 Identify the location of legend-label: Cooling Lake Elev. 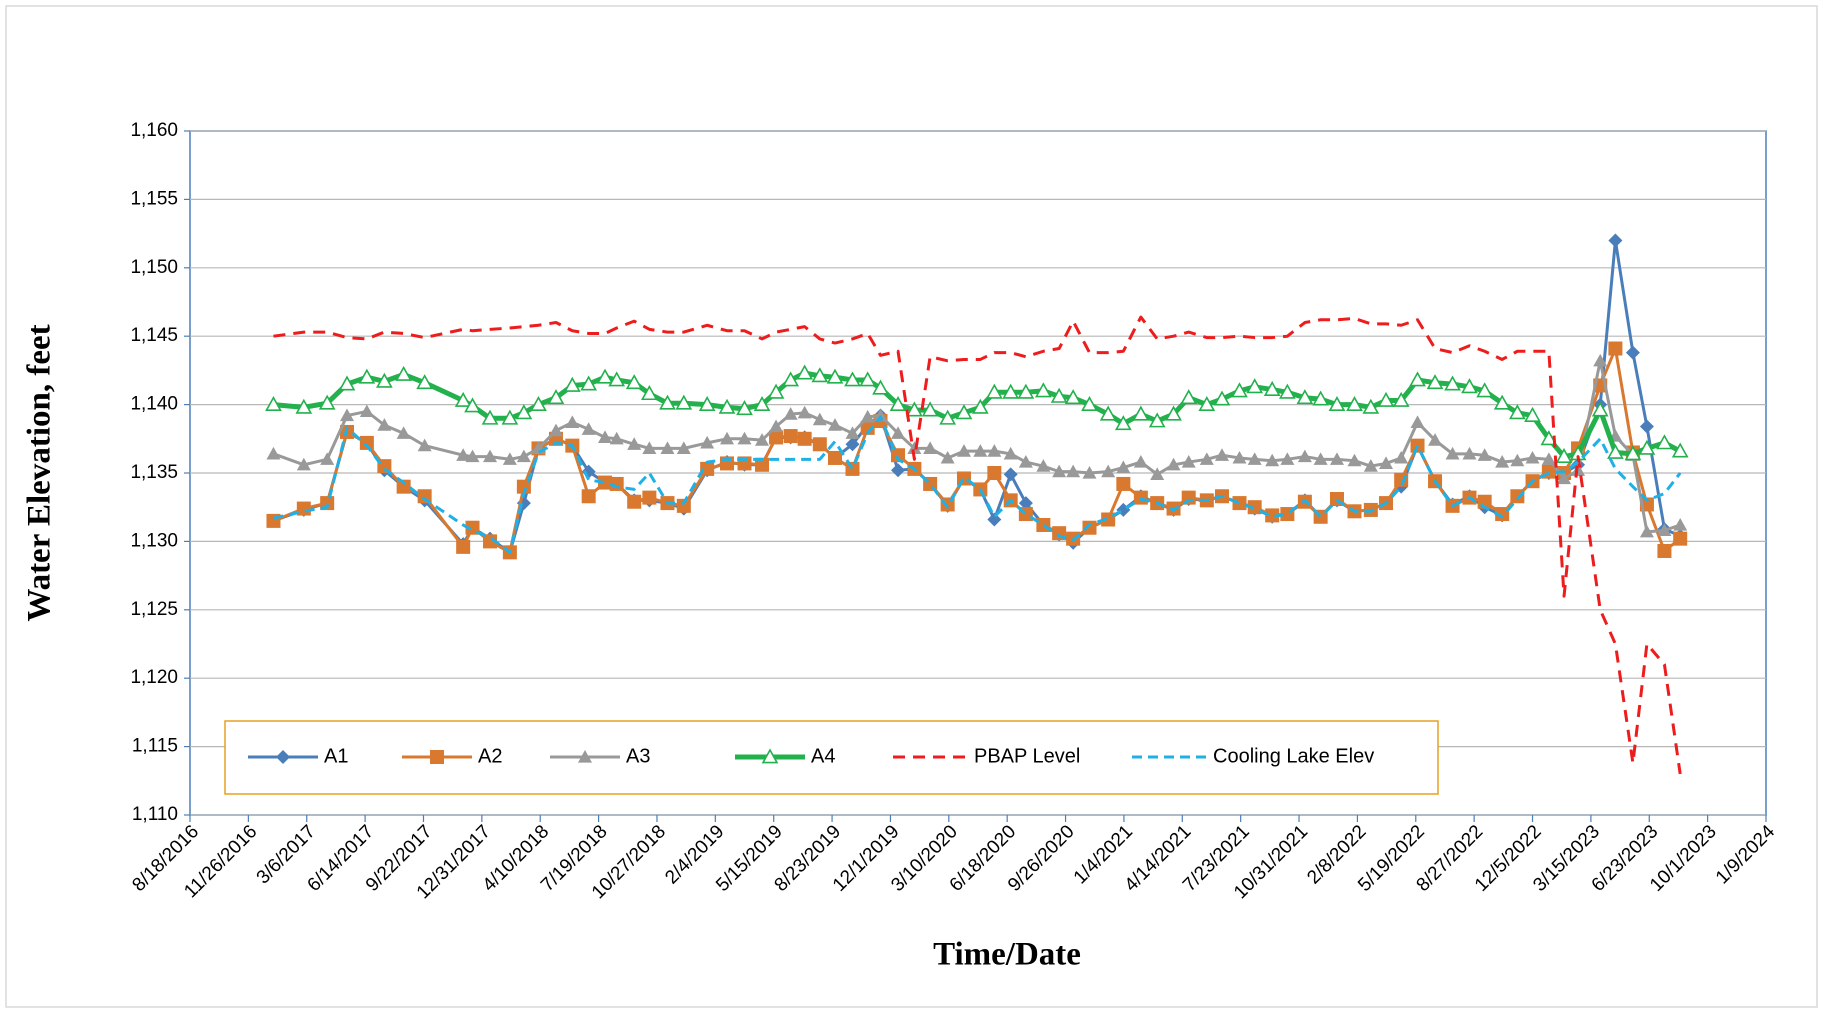
(1293, 756).